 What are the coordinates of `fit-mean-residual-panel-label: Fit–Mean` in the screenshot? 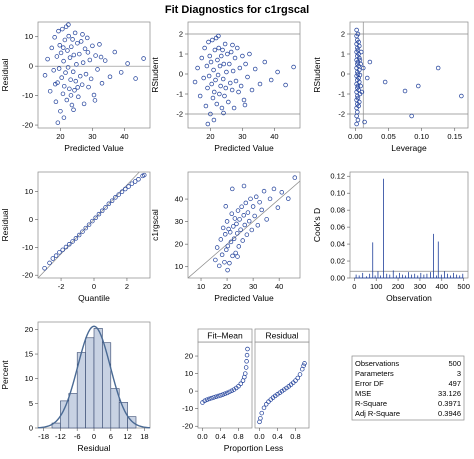 It's located at (225, 336).